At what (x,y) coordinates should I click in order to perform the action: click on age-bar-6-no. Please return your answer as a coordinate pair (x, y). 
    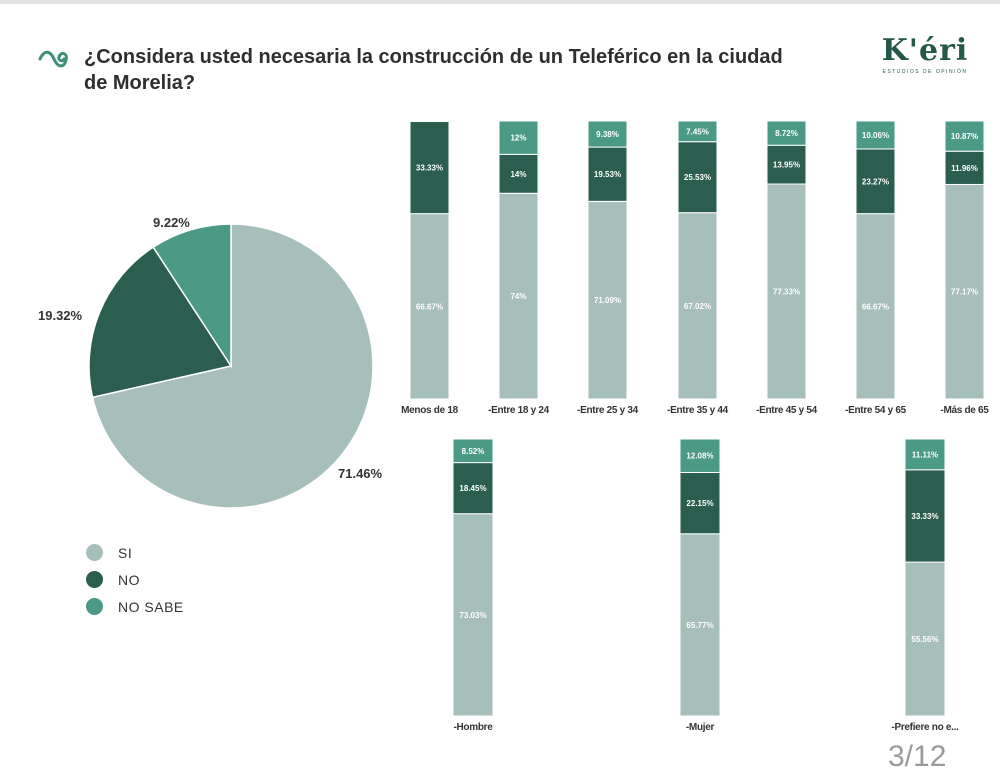
    Looking at the image, I should click on (964, 167).